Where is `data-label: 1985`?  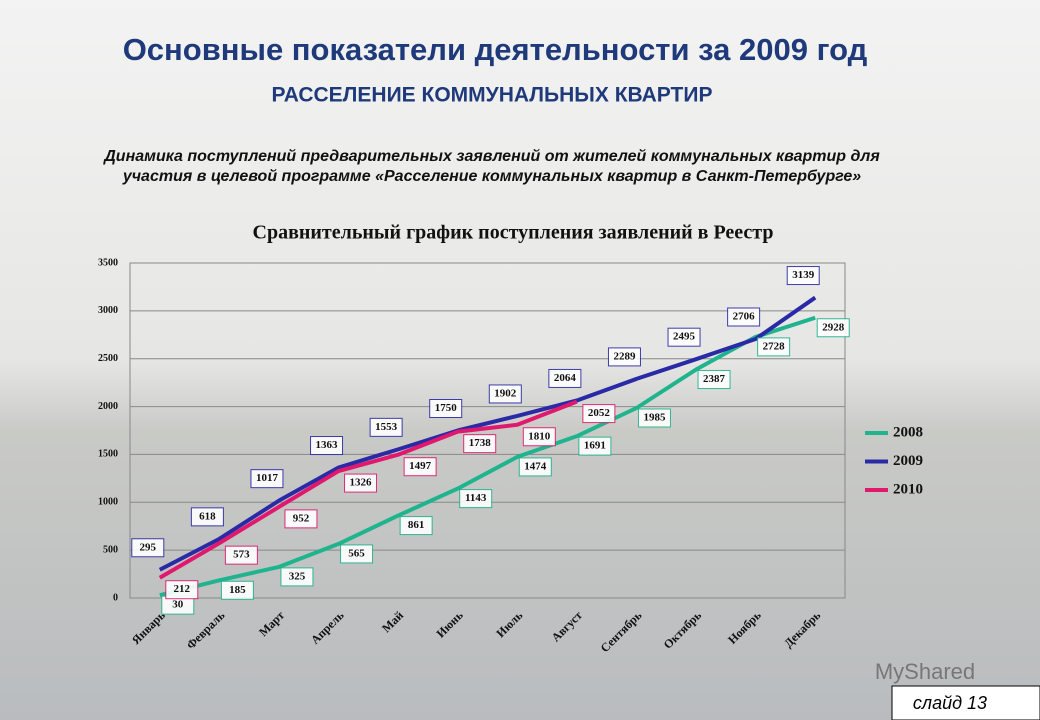 data-label: 1985 is located at coordinates (654, 418).